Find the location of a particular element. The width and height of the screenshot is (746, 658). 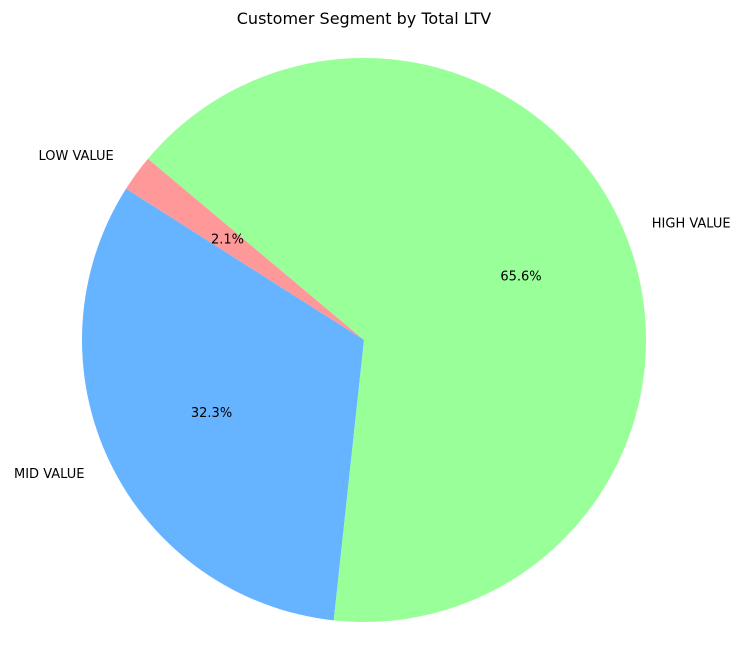

pct-mid-value: 32.3% is located at coordinates (211, 413).